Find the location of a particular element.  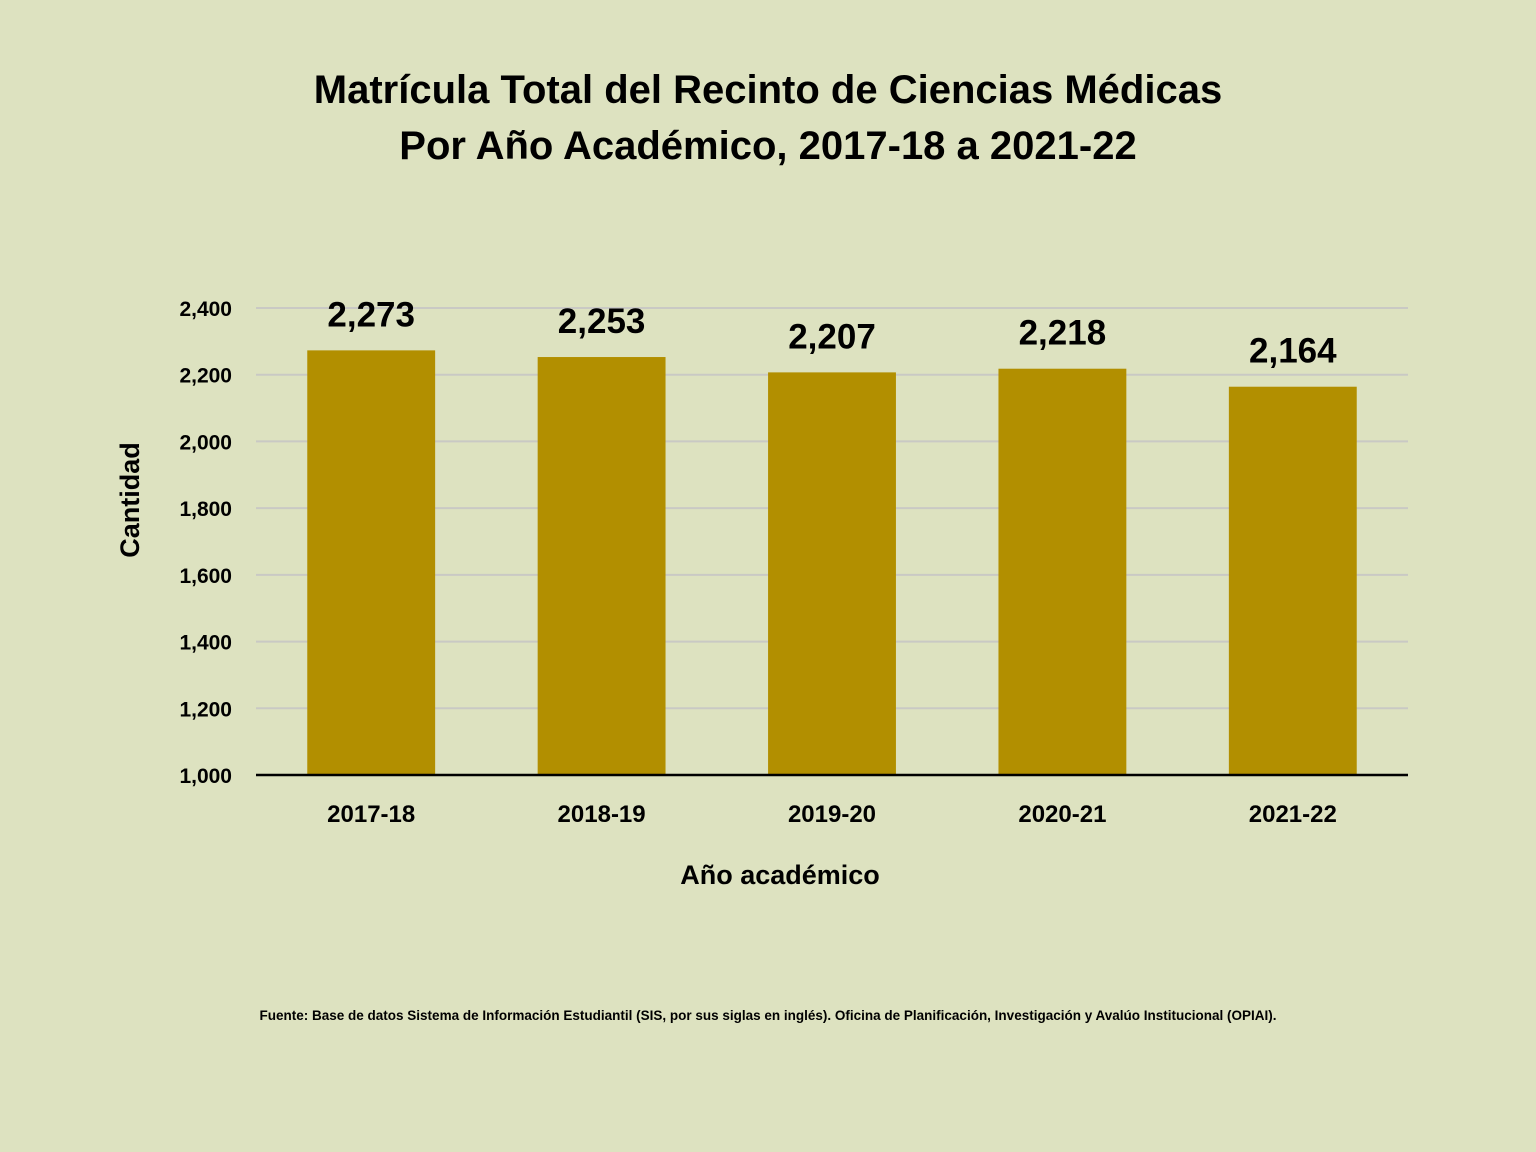

value-label: 2,218 is located at coordinates (1063, 333).